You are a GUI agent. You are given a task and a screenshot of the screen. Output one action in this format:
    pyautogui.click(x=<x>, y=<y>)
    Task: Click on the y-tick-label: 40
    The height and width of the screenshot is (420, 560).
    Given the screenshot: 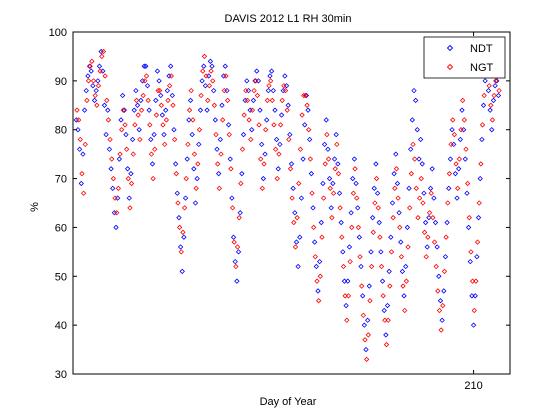 What is the action you would take?
    pyautogui.click(x=61, y=326)
    